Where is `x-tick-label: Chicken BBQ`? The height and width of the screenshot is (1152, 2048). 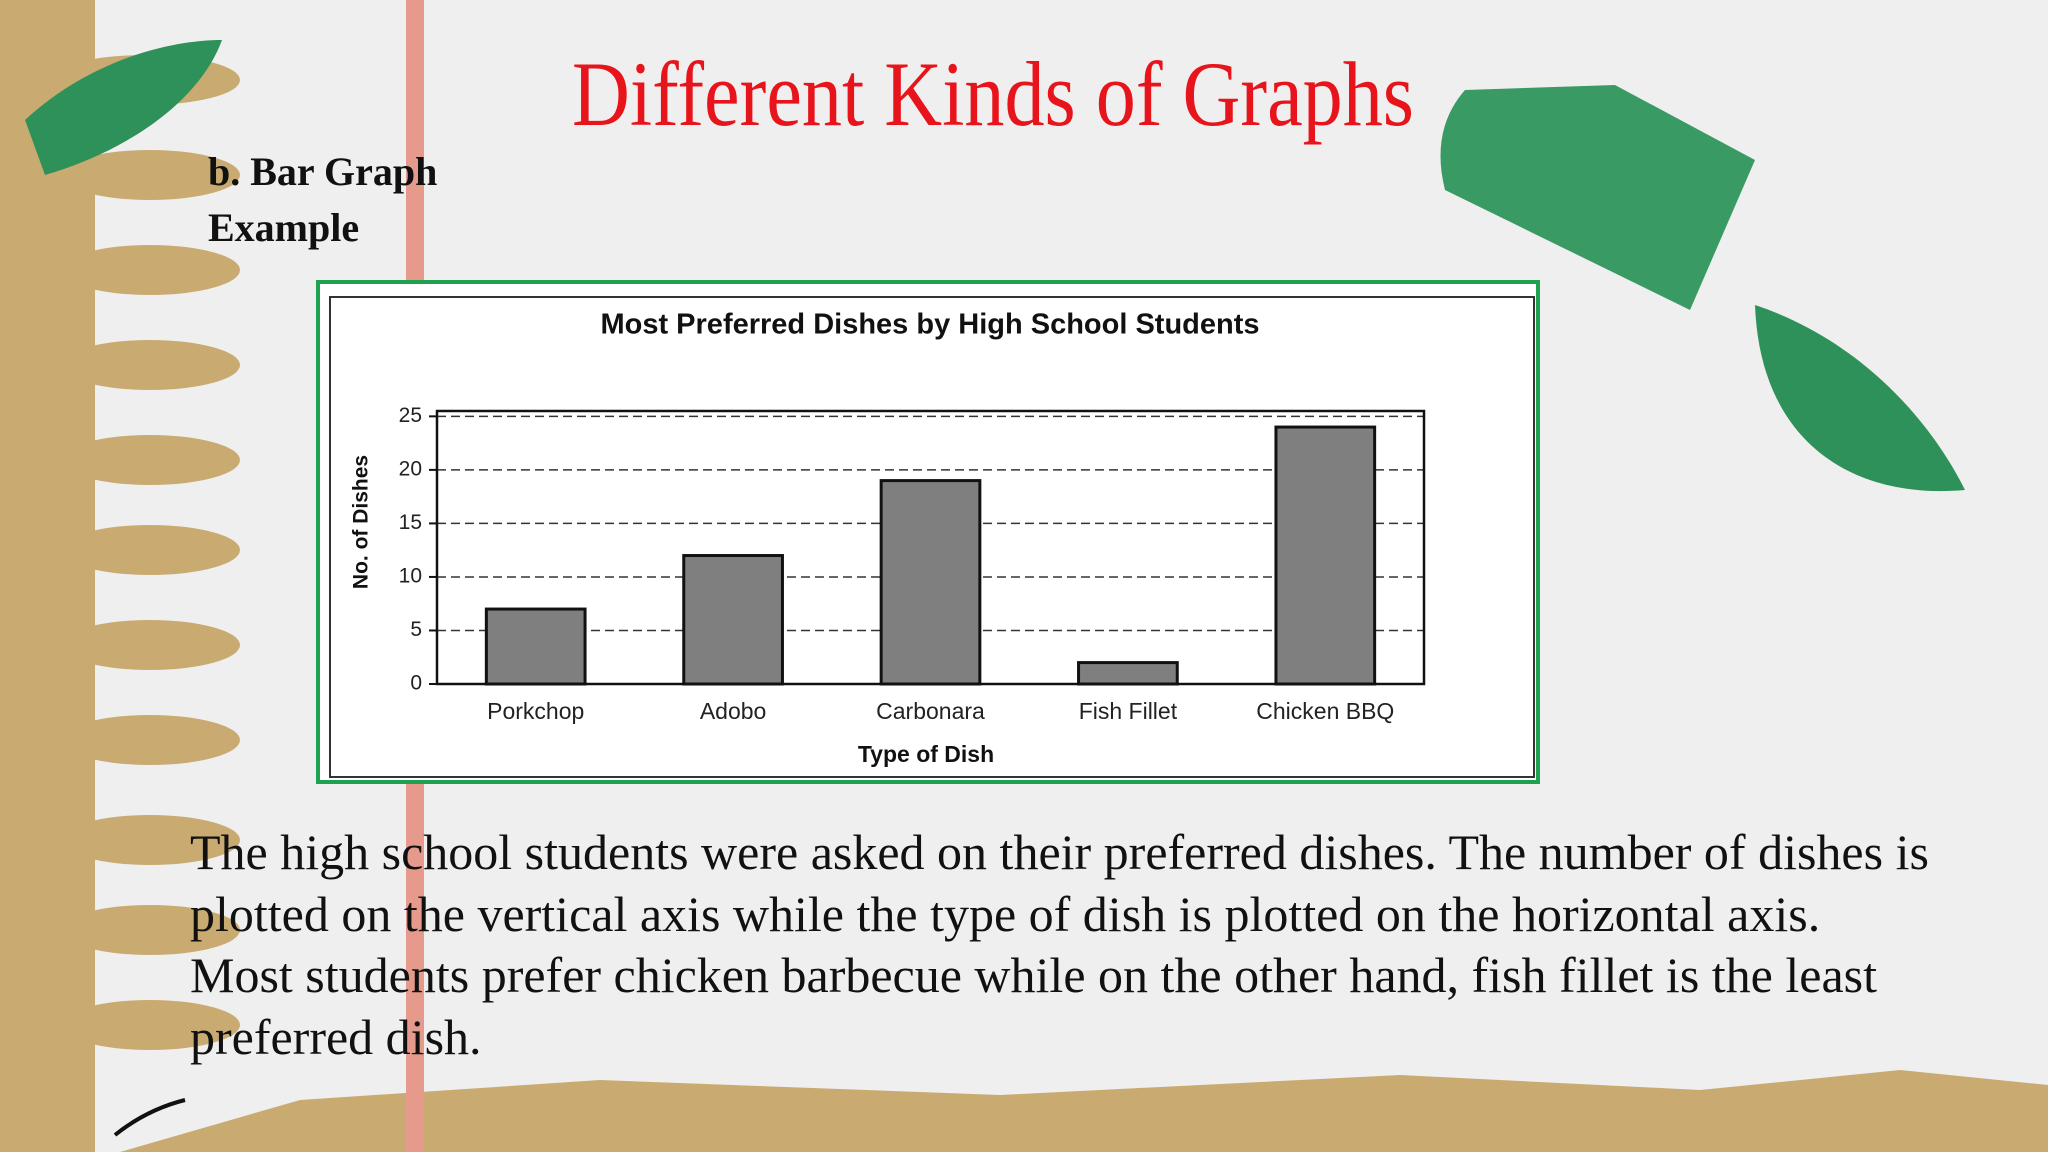 x-tick-label: Chicken BBQ is located at coordinates (1325, 711).